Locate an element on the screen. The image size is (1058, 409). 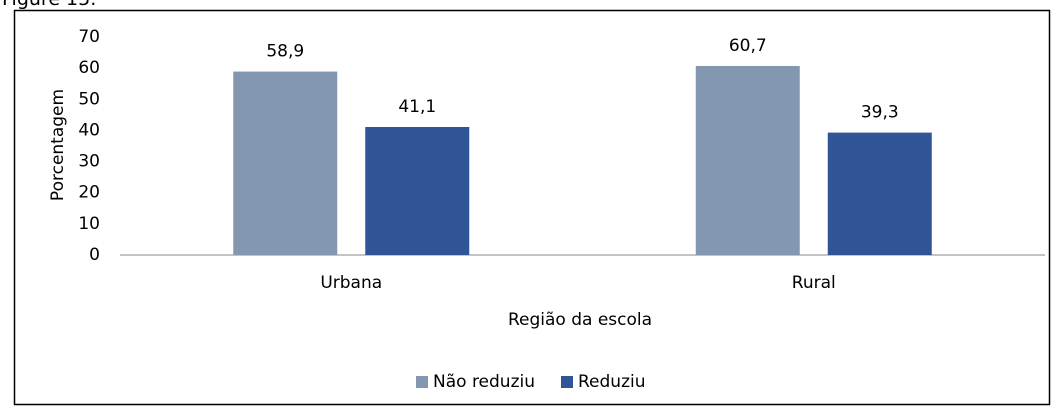
value-label: 58,9 is located at coordinates (285, 52).